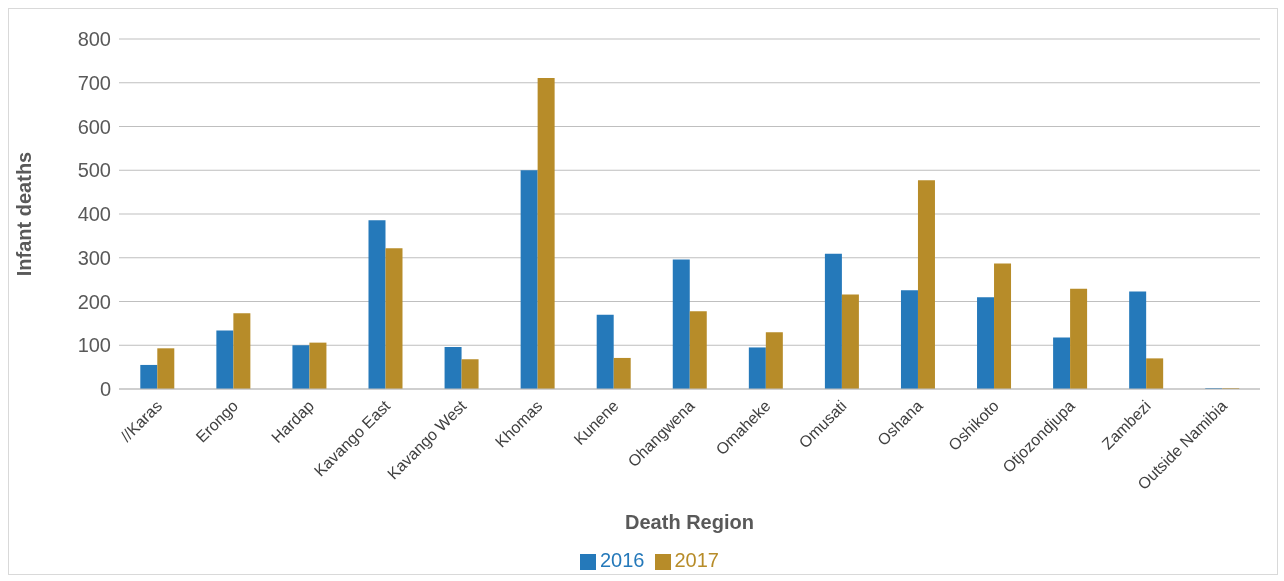  I want to click on x-axis-title: Death Region, so click(689, 522).